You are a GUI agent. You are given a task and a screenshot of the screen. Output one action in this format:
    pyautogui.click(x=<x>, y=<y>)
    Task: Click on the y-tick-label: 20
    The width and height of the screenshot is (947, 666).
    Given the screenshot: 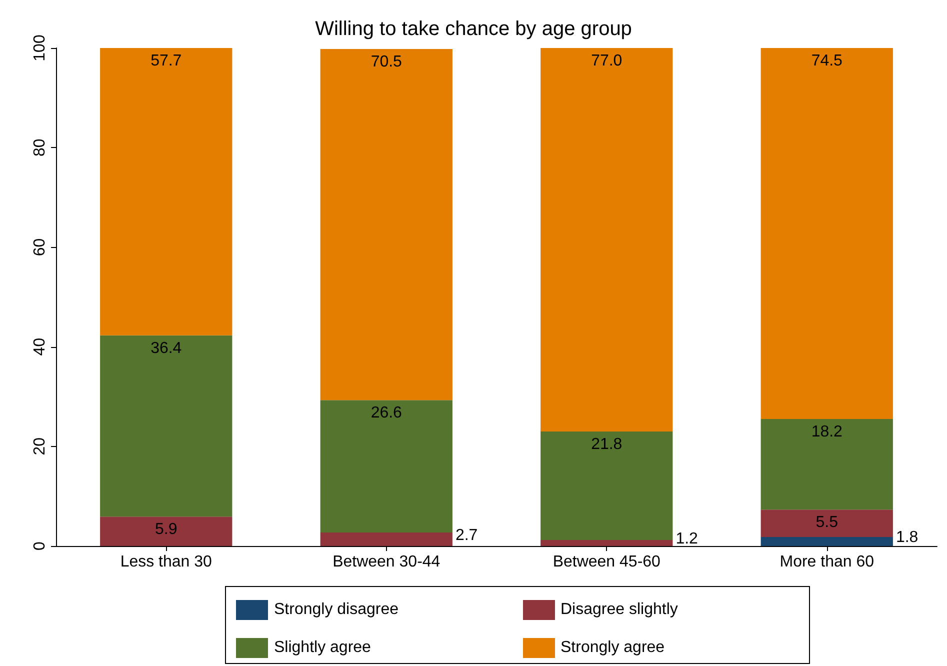 What is the action you would take?
    pyautogui.click(x=40, y=446)
    